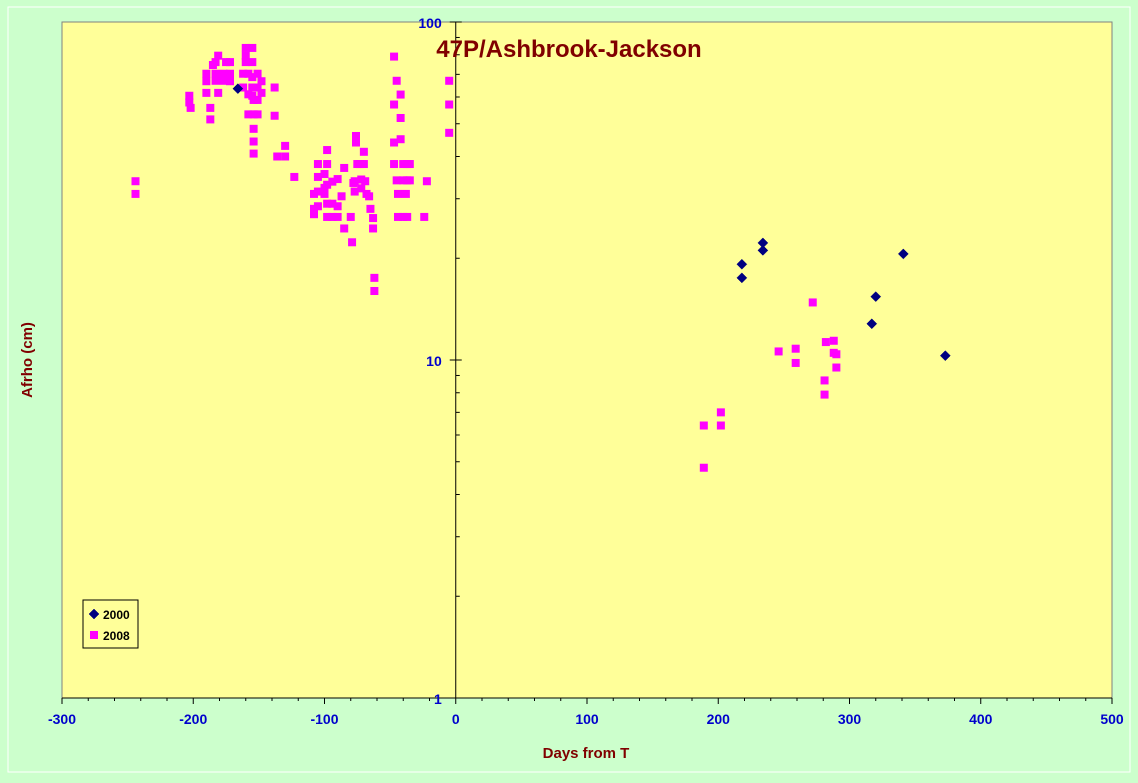 The width and height of the screenshot is (1138, 783). What do you see at coordinates (568, 49) in the screenshot?
I see `chart-title: 47P/Ashbrook-Jackson` at bounding box center [568, 49].